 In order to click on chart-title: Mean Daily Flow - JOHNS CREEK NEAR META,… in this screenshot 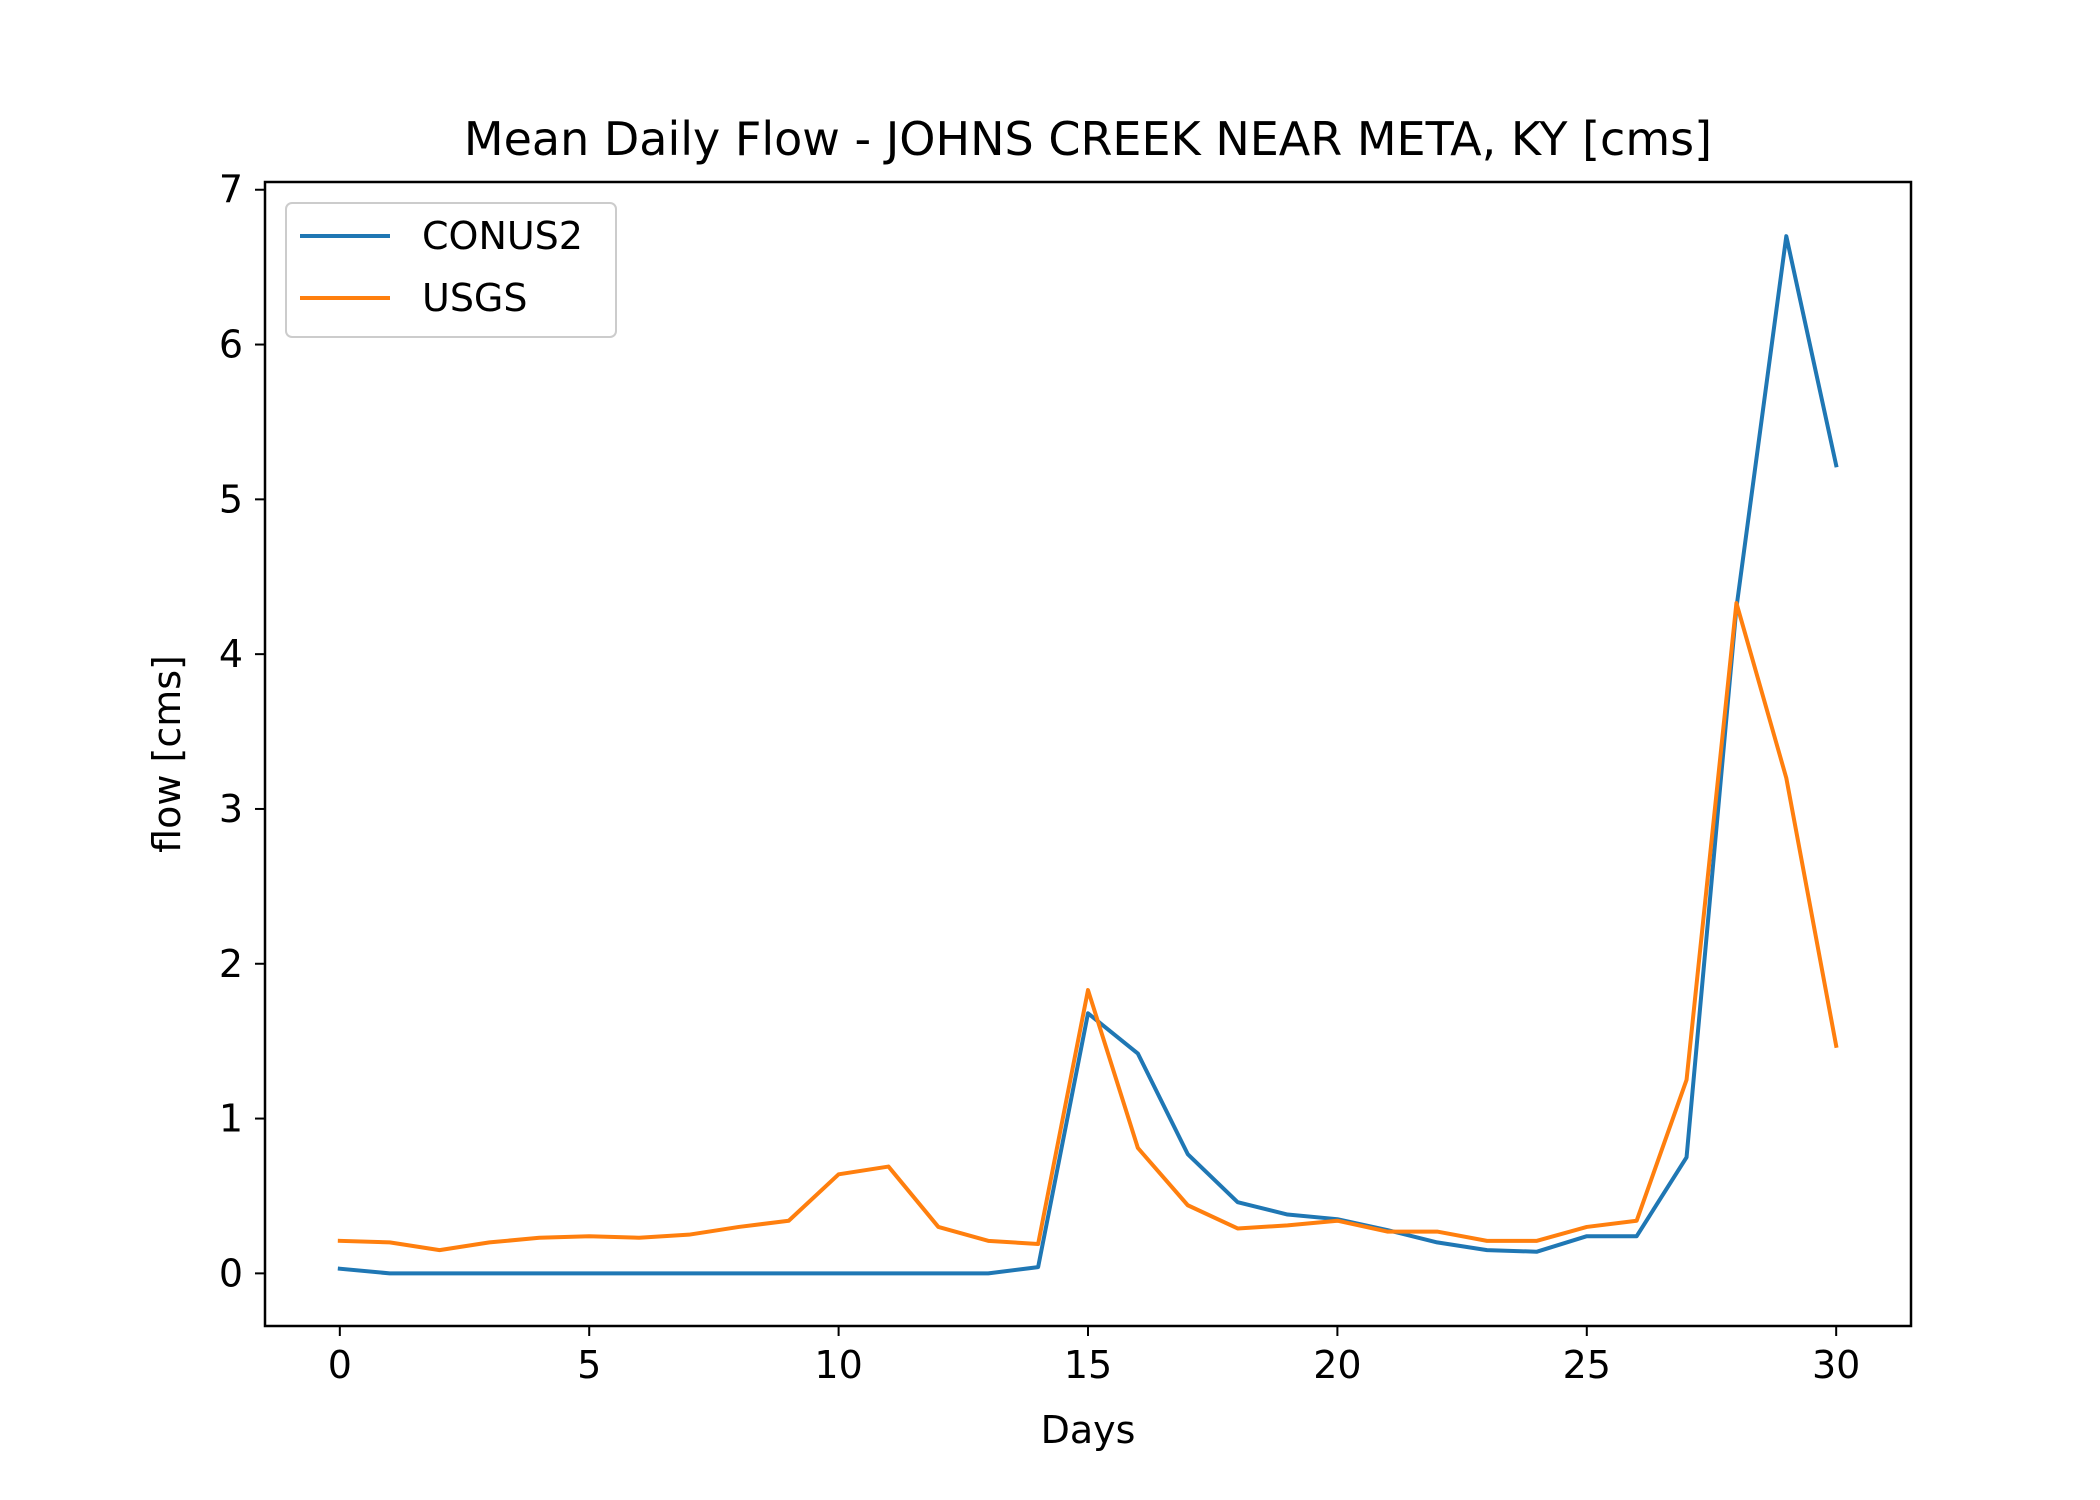, I will do `click(1088, 139)`.